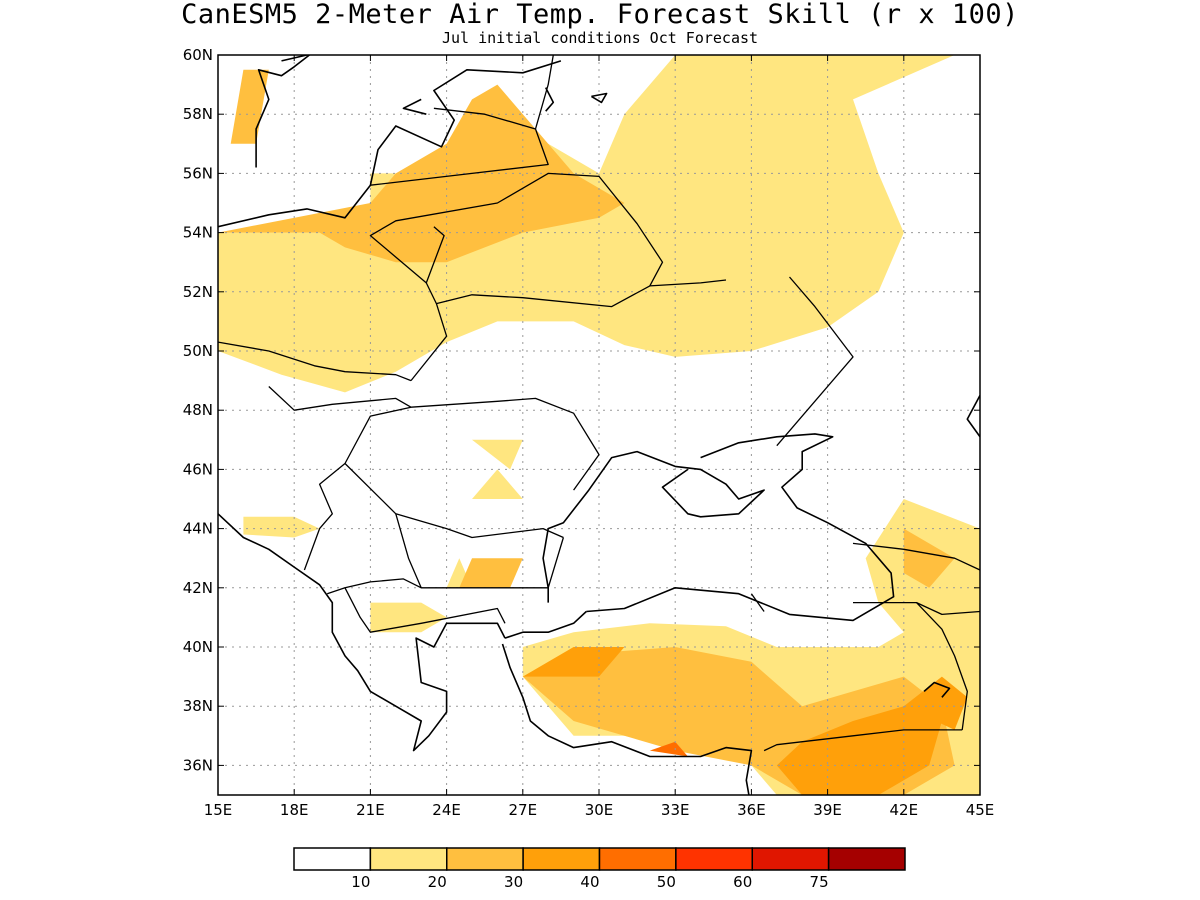  I want to click on lat-tick-label: 52N, so click(198, 292).